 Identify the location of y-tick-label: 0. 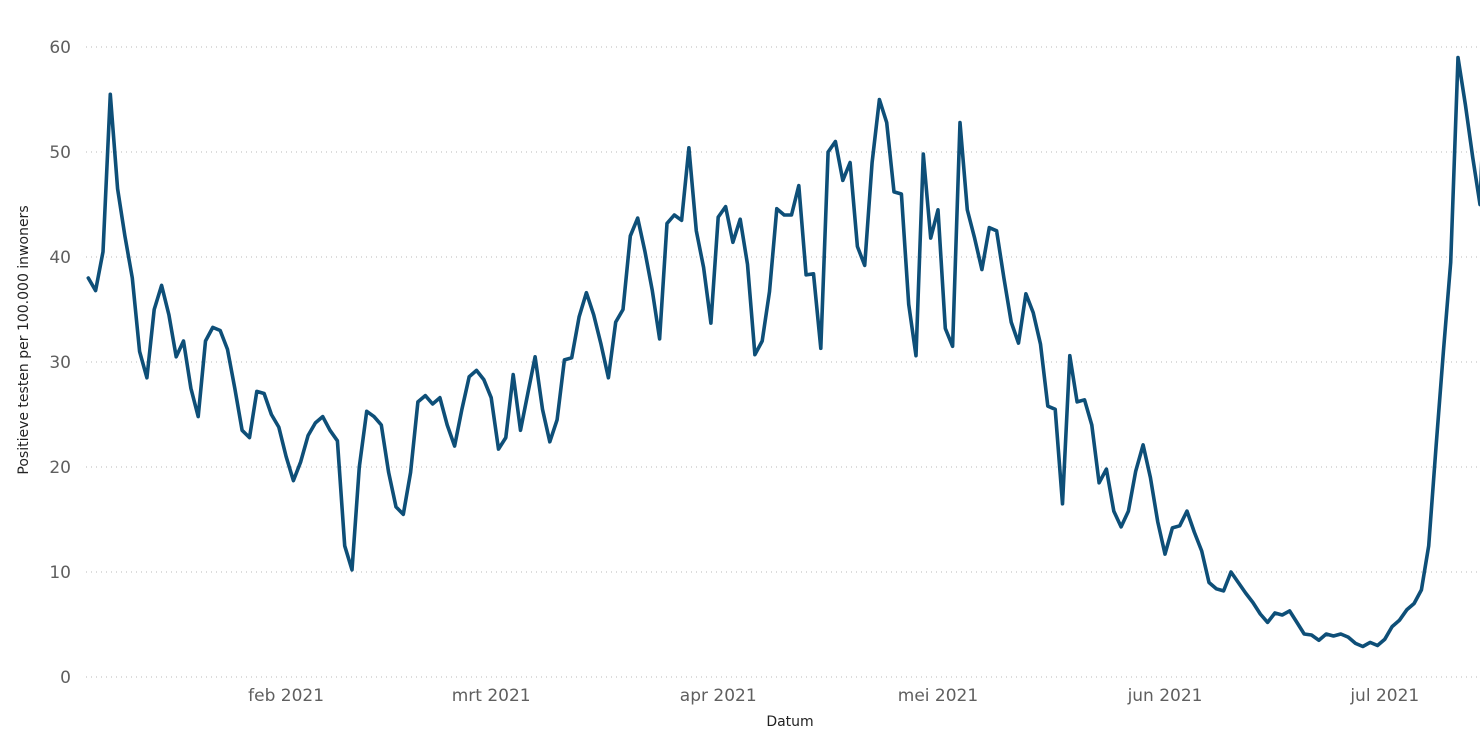
(65, 678).